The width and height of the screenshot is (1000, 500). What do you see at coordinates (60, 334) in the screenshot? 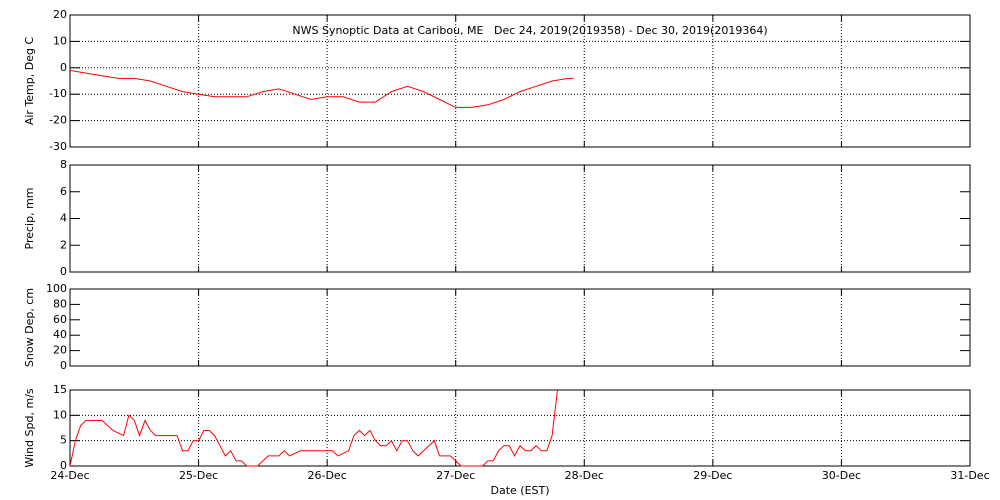
I see `y-tick-label: 40` at bounding box center [60, 334].